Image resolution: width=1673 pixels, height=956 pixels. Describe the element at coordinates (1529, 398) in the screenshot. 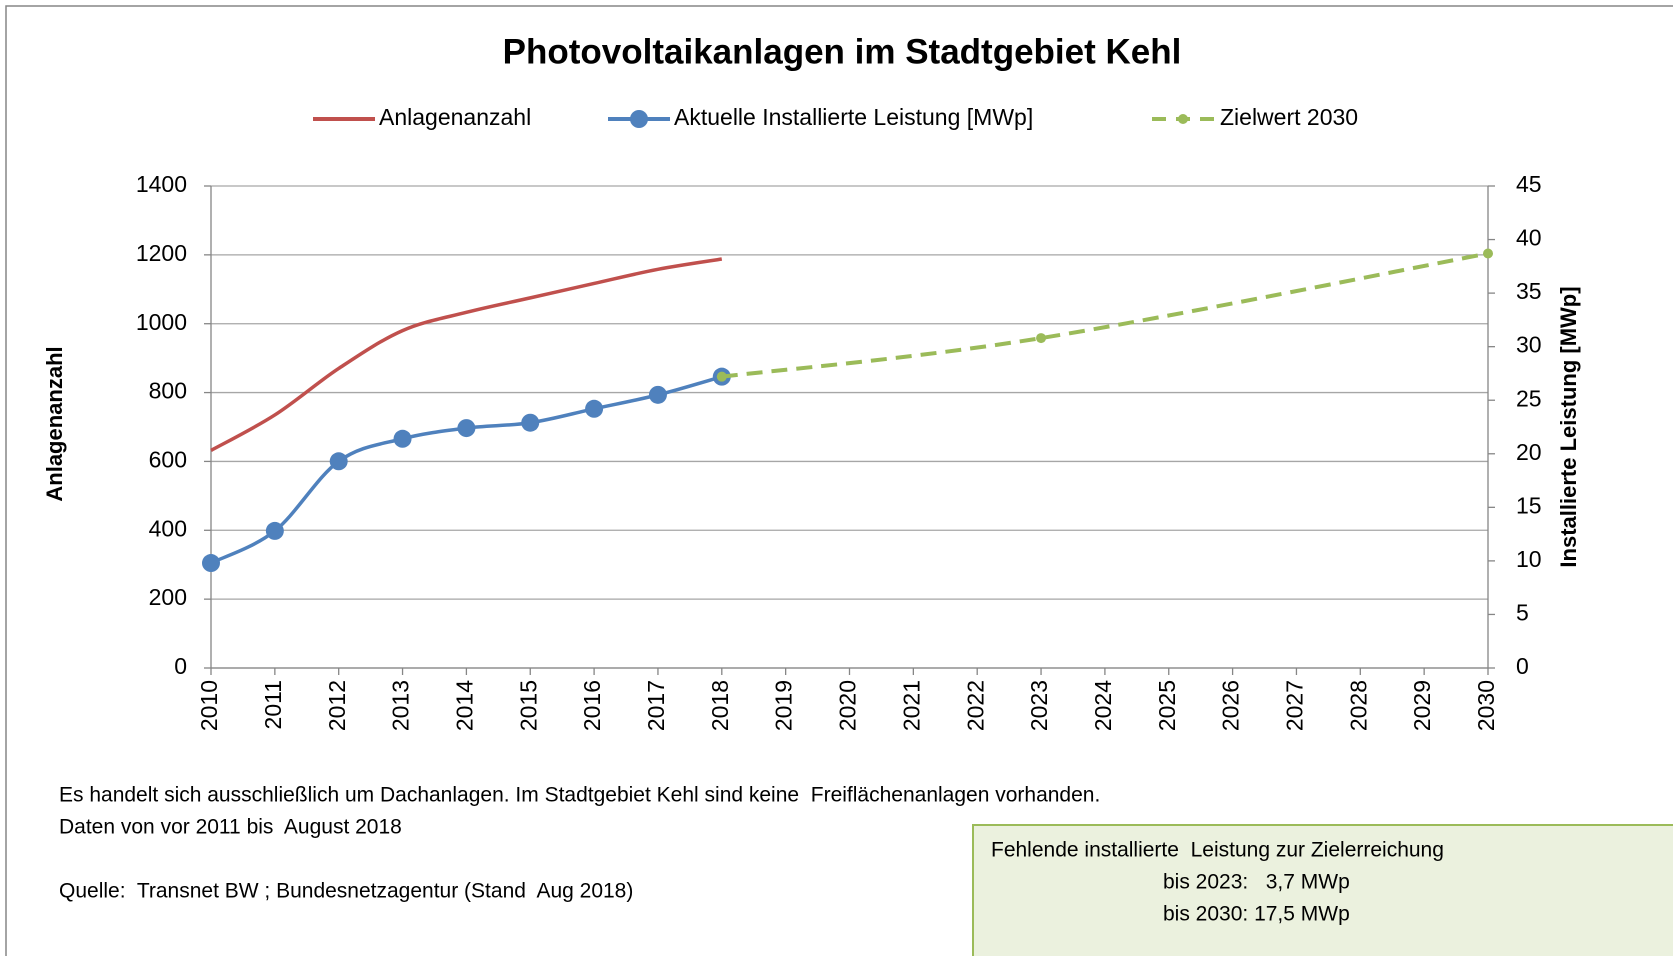

I see `y2-tick-label: 25` at that location.